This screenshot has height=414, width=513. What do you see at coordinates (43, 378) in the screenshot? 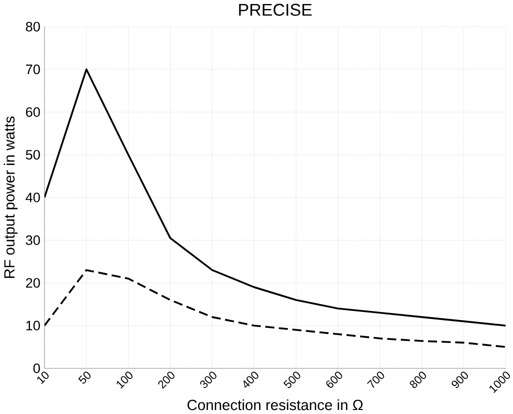
I see `x-tick-label: 10` at bounding box center [43, 378].